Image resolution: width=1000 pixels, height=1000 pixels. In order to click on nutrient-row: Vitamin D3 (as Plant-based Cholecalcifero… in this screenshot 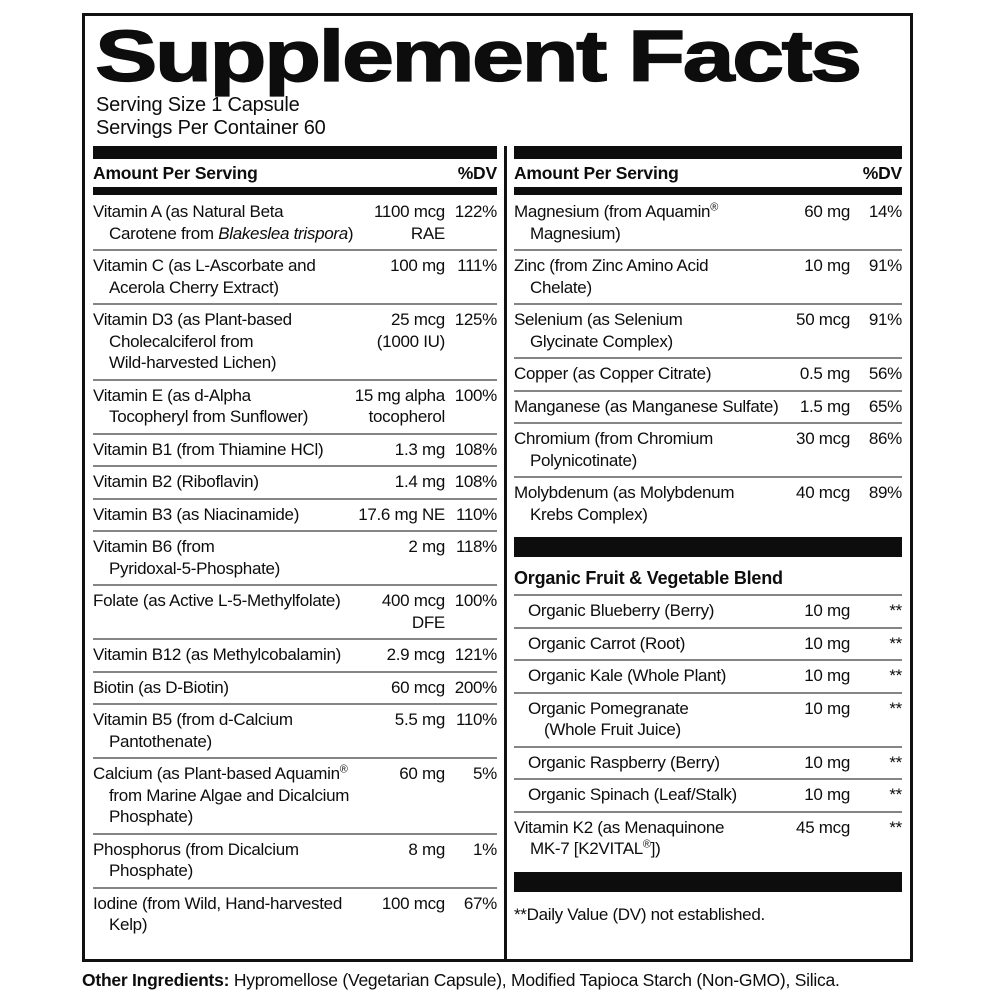, I will do `click(295, 341)`.